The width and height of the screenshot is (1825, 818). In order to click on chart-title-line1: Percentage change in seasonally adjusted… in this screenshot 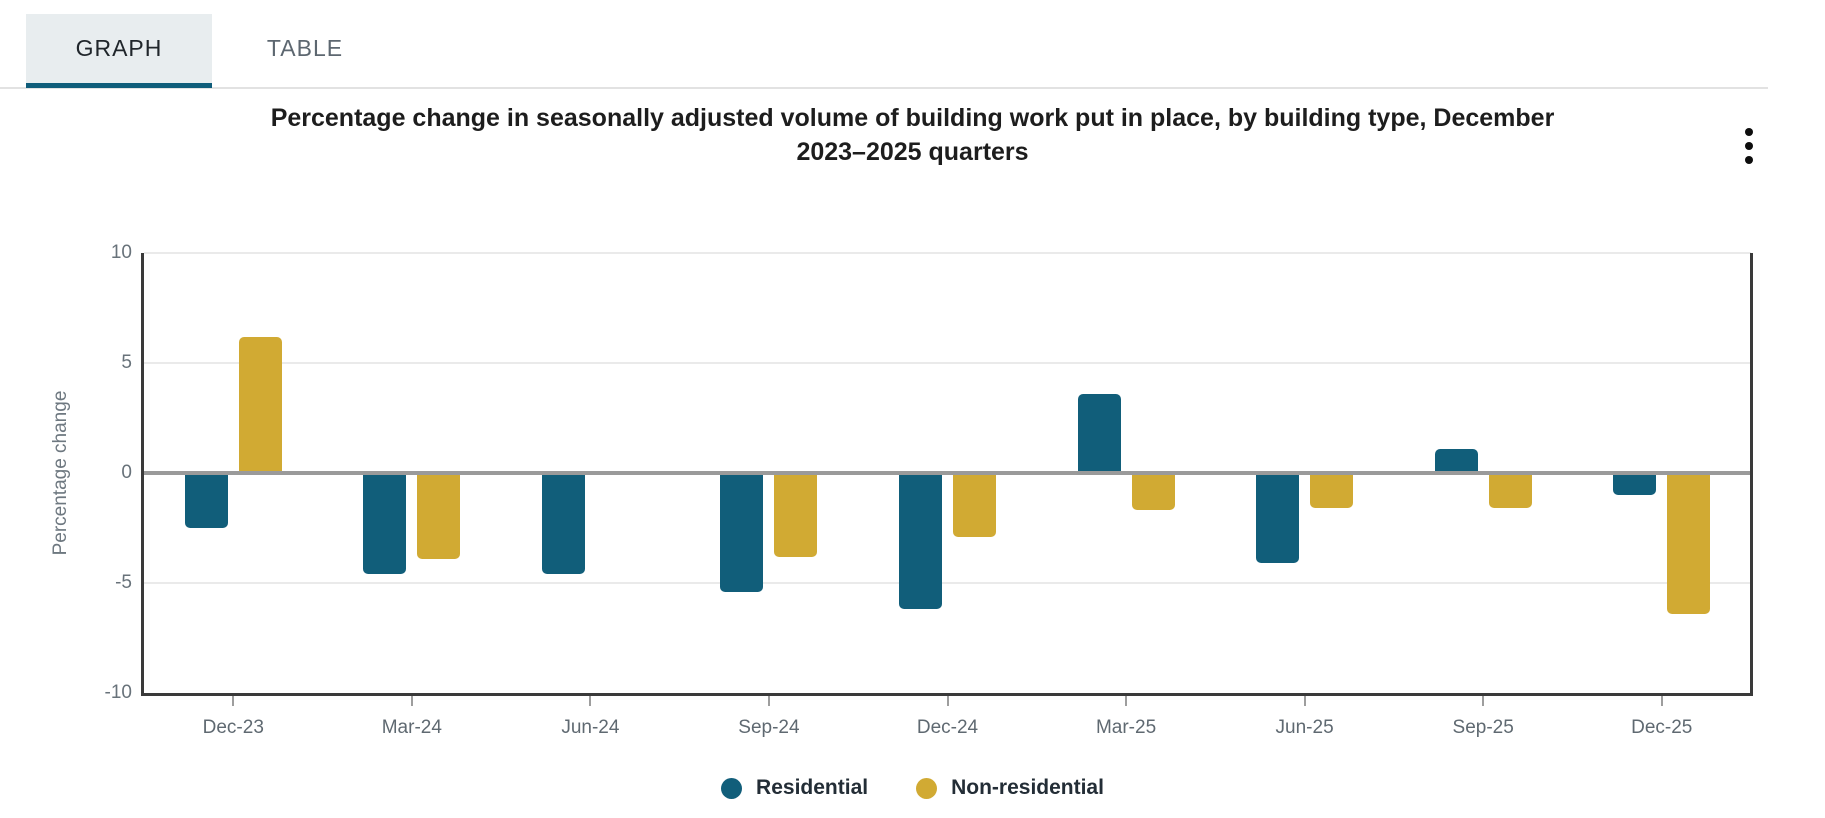, I will do `click(912, 118)`.